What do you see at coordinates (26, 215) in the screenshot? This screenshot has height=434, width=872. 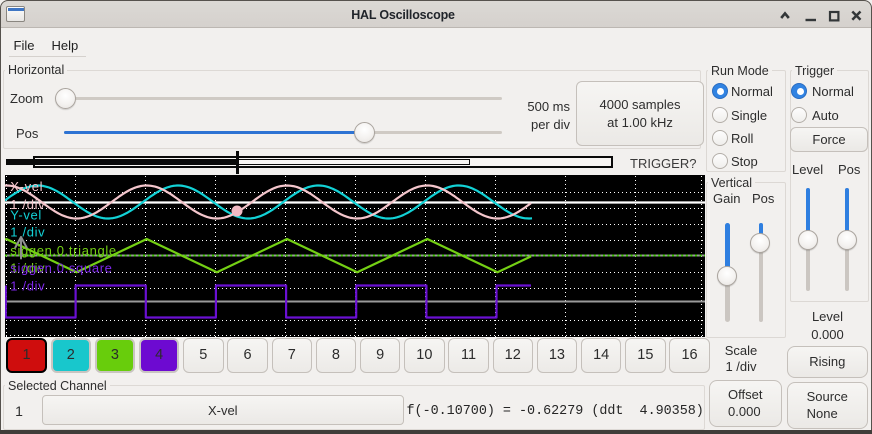 I see `svg-text: Y-vel` at bounding box center [26, 215].